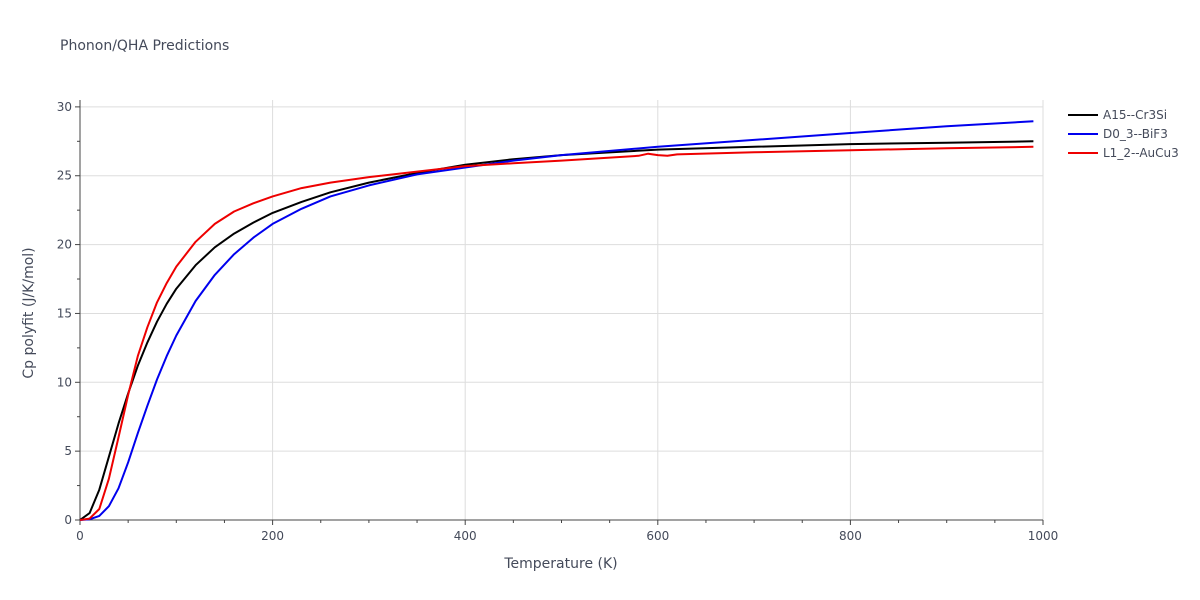 The height and width of the screenshot is (600, 1200). Describe the element at coordinates (68, 520) in the screenshot. I see `y-tick-label: 0` at that location.